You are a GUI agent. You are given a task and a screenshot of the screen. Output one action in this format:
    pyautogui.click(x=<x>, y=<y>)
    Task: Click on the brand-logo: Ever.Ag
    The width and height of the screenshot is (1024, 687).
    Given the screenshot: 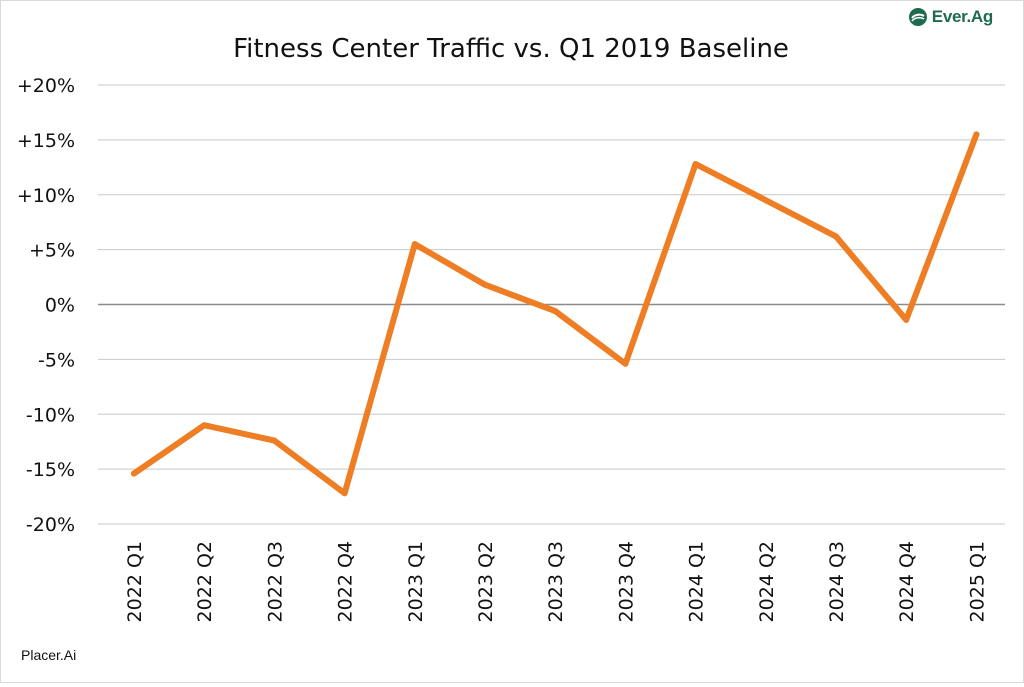 What is the action you would take?
    pyautogui.click(x=950, y=17)
    